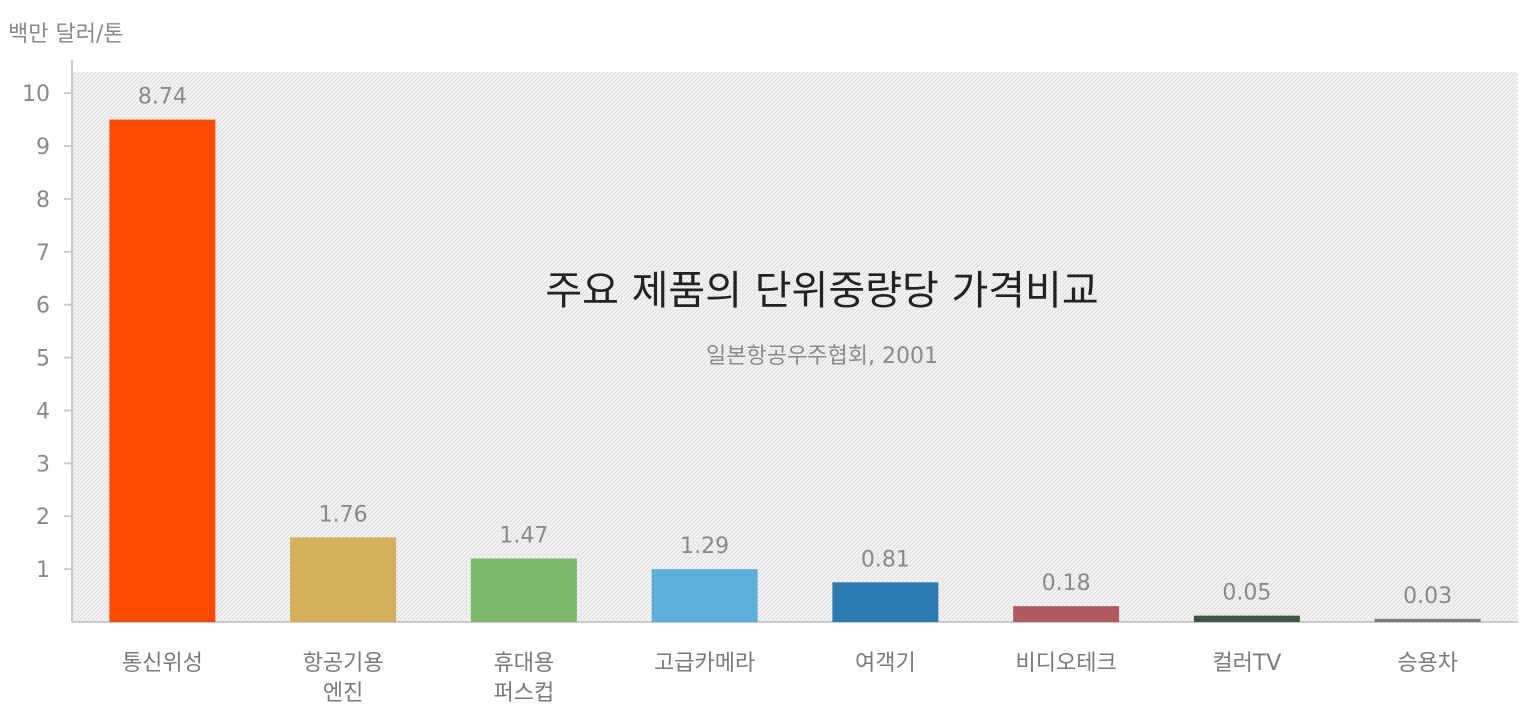 This screenshot has height=726, width=1524. I want to click on data-label-3: 1.47, so click(523, 536).